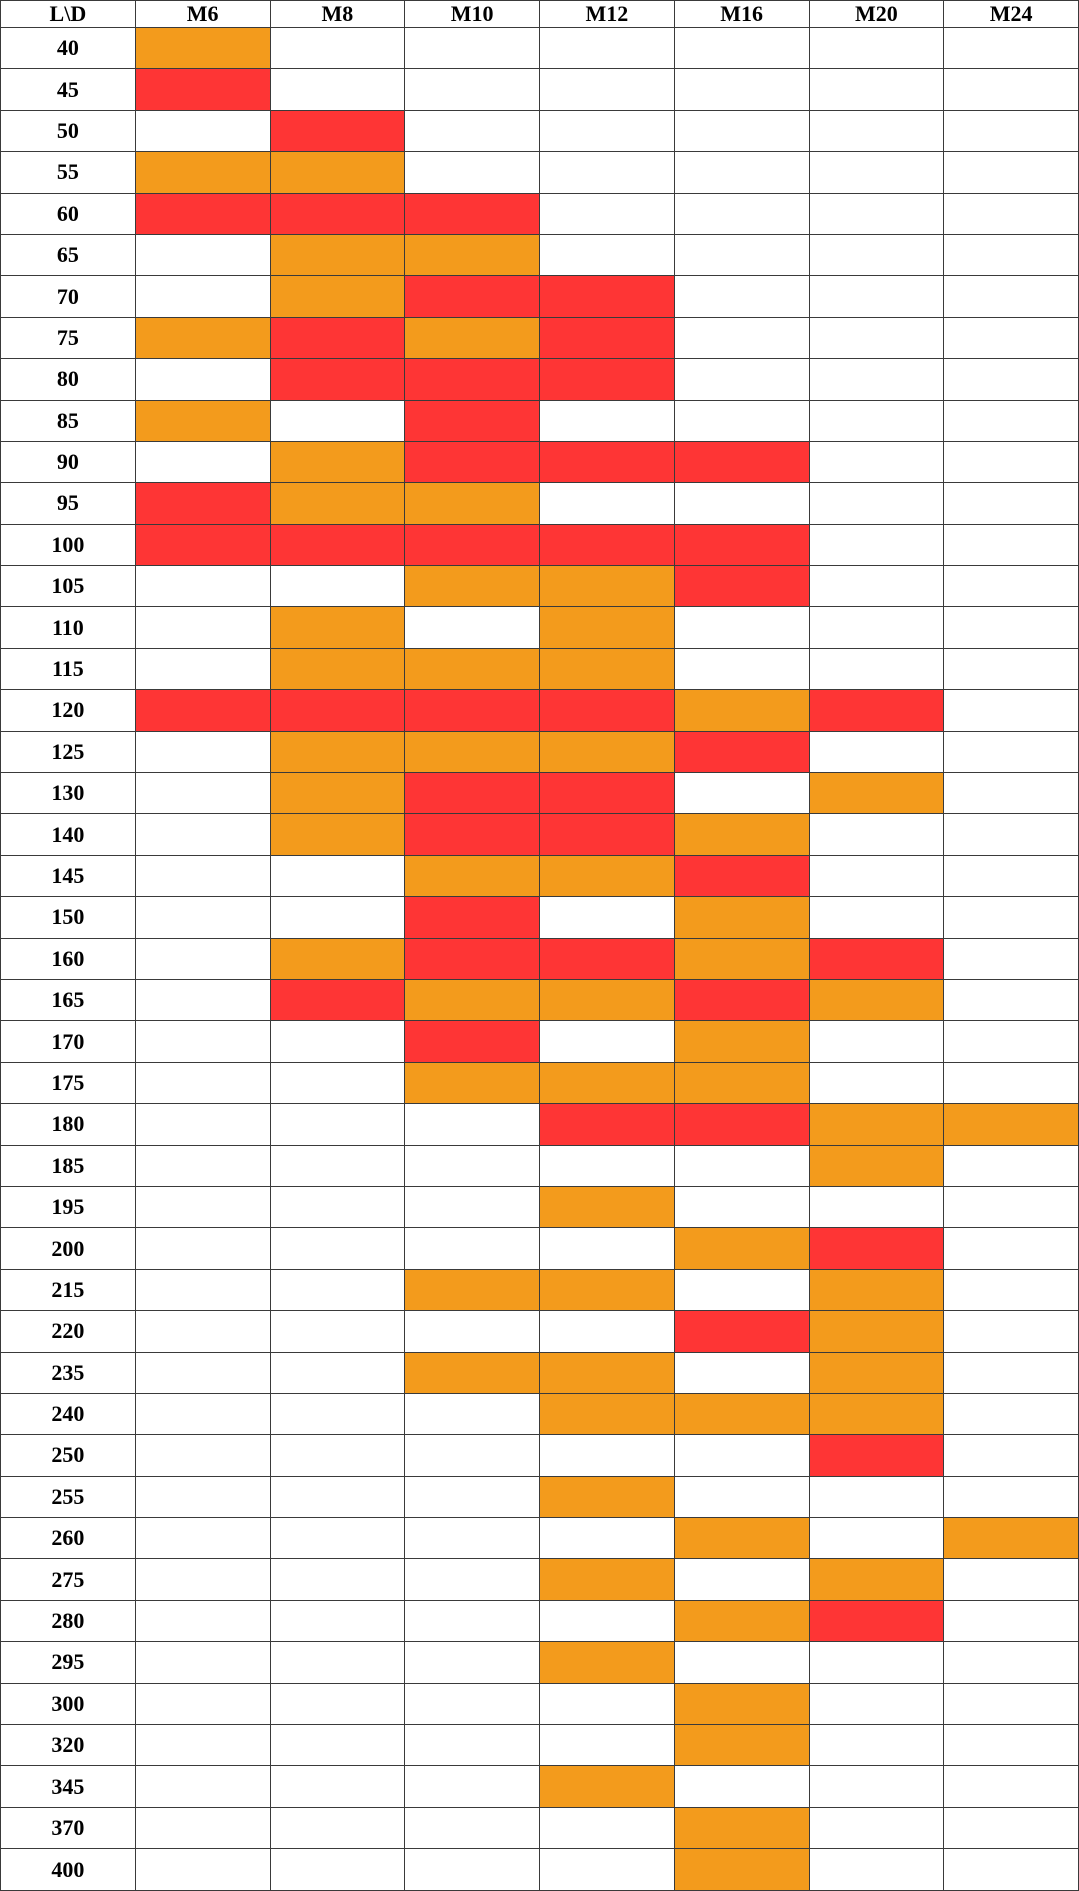  I want to click on table-row: 180, so click(539, 1124).